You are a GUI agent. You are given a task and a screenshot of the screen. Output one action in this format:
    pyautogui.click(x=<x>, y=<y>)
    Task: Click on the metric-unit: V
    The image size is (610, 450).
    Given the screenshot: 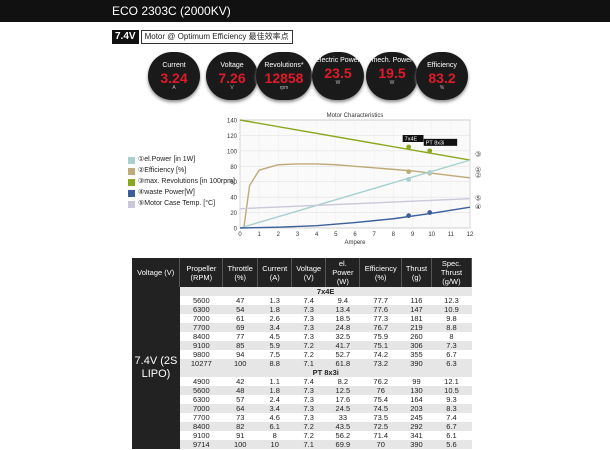 What is the action you would take?
    pyautogui.click(x=232, y=88)
    